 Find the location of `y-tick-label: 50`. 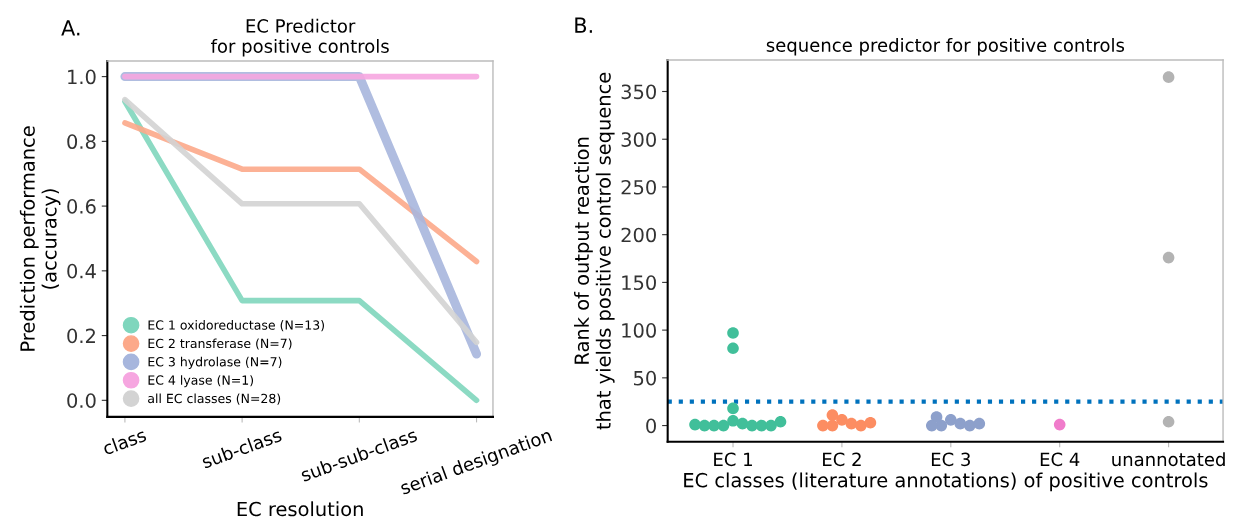

y-tick-label: 50 is located at coordinates (645, 378).